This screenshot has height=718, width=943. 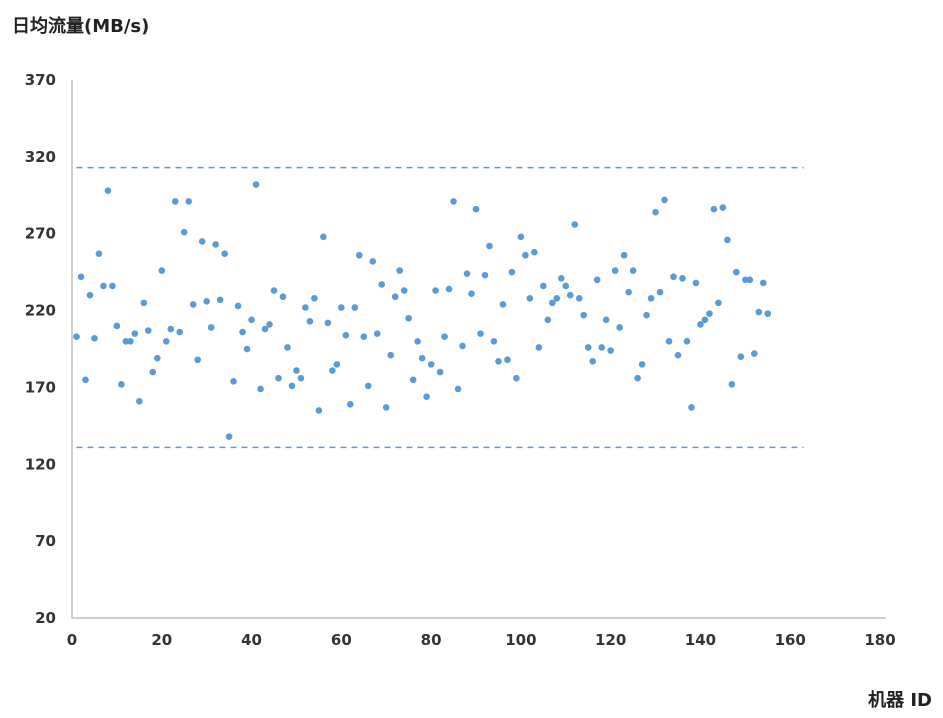 I want to click on y-tick-label: 70, so click(x=45, y=541).